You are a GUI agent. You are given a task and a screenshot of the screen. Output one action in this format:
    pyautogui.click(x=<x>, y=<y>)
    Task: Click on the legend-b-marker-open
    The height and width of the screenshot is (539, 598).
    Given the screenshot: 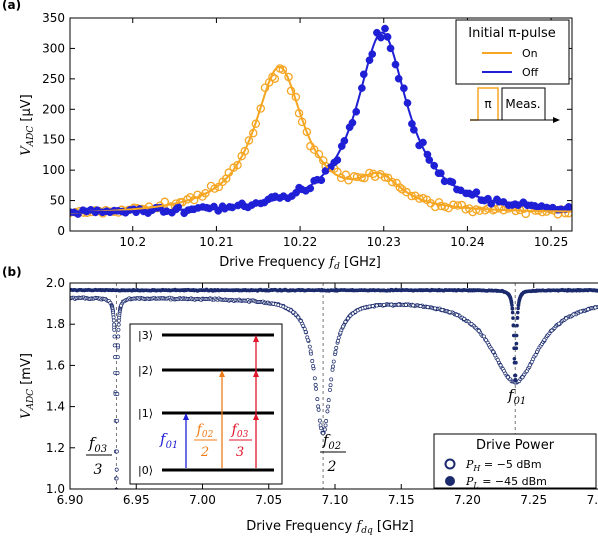 What is the action you would take?
    pyautogui.click(x=450, y=464)
    